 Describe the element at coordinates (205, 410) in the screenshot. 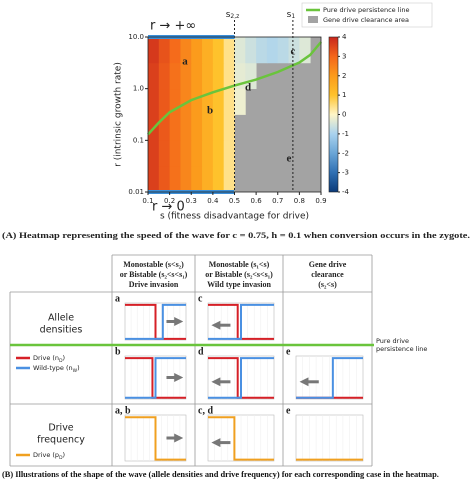

I see `cell-letter: c, d` at that location.